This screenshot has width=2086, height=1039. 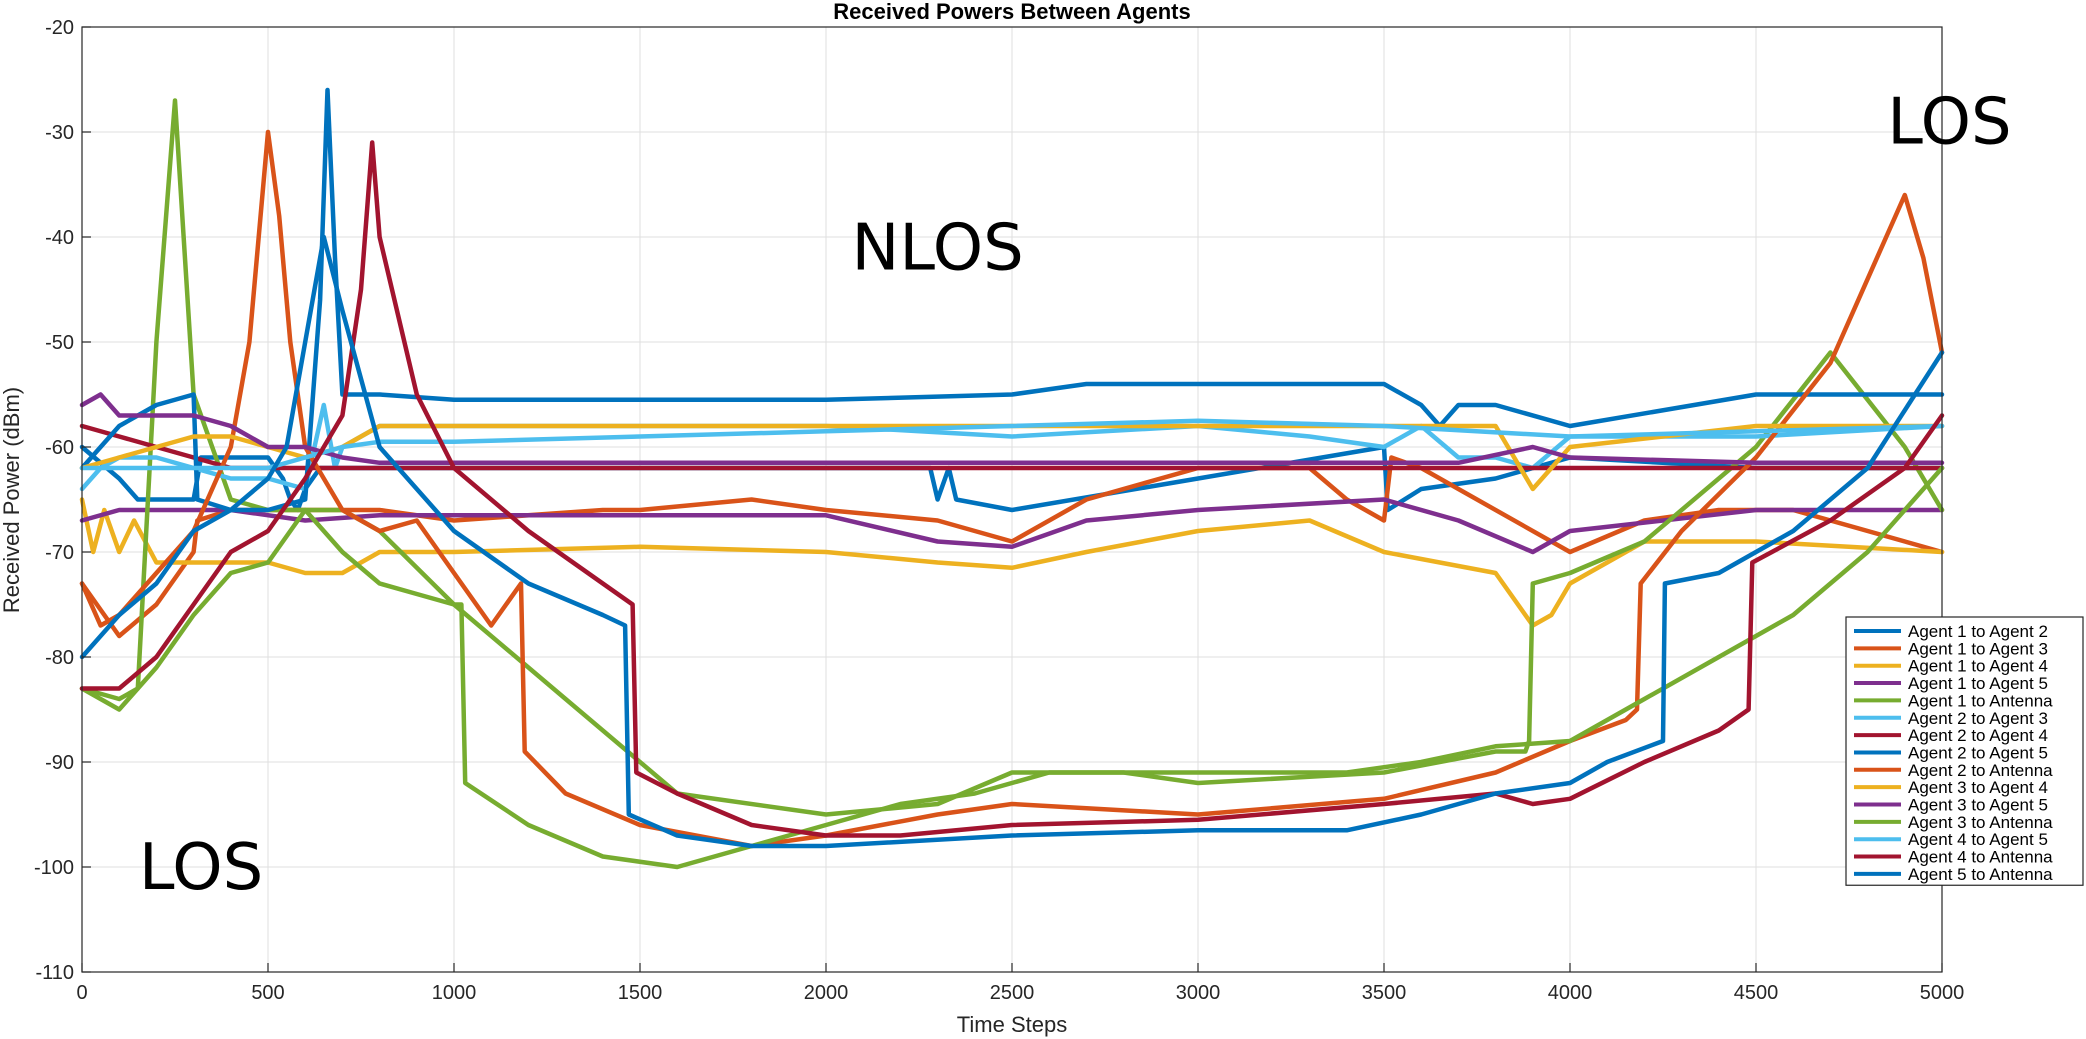 I want to click on legend-label: Agent 4 to Antenna, so click(x=1980, y=857).